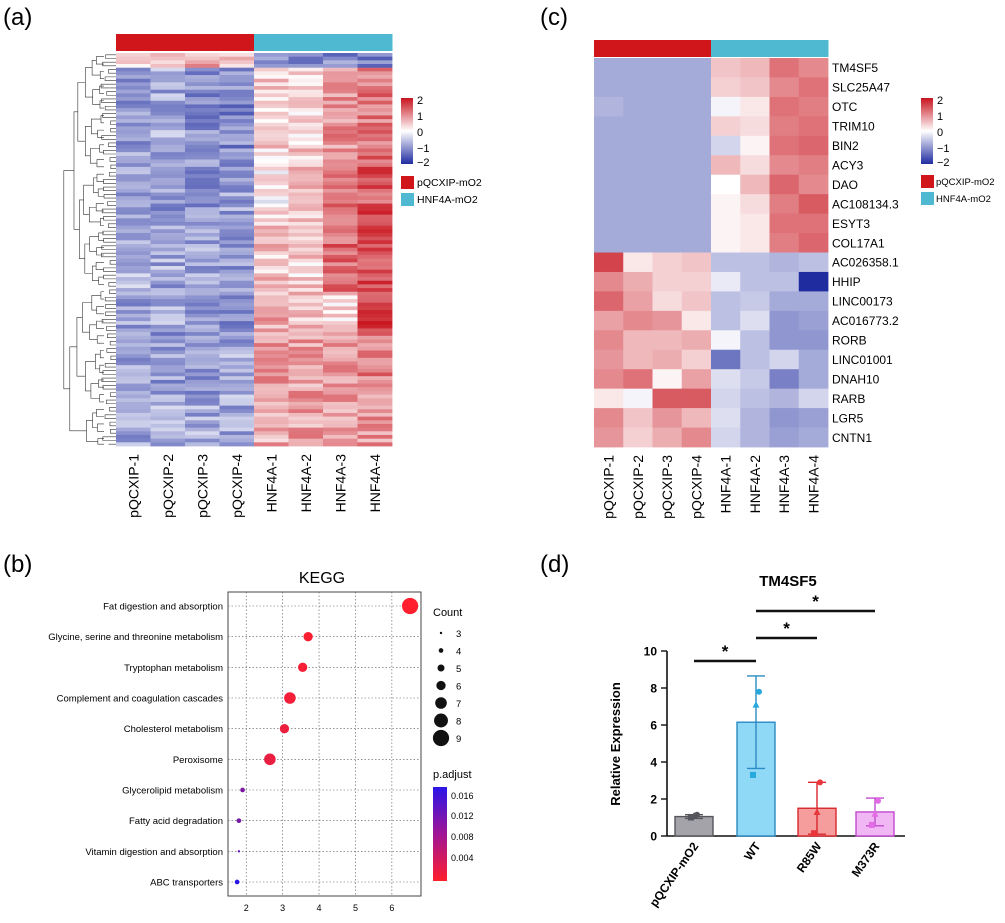 The image size is (1005, 923). Describe the element at coordinates (784, 484) in the screenshot. I see `heatmap-c-column-label: HNF4A-3` at that location.